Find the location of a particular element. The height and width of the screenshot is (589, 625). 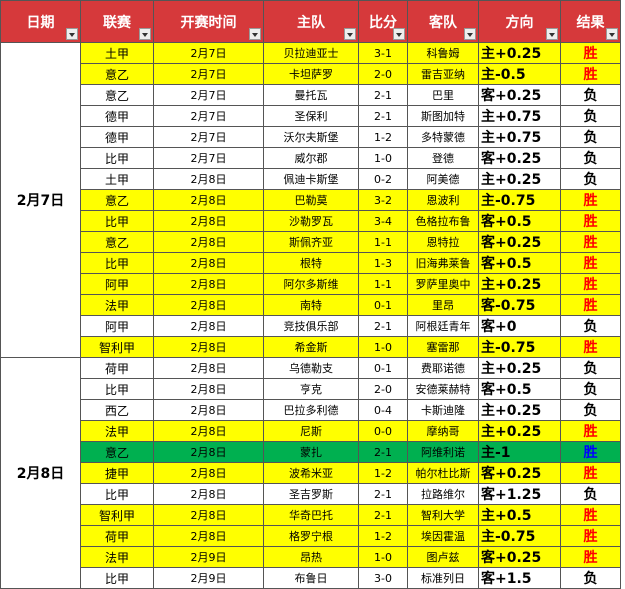

cell: 客+0.25 is located at coordinates (519, 158).